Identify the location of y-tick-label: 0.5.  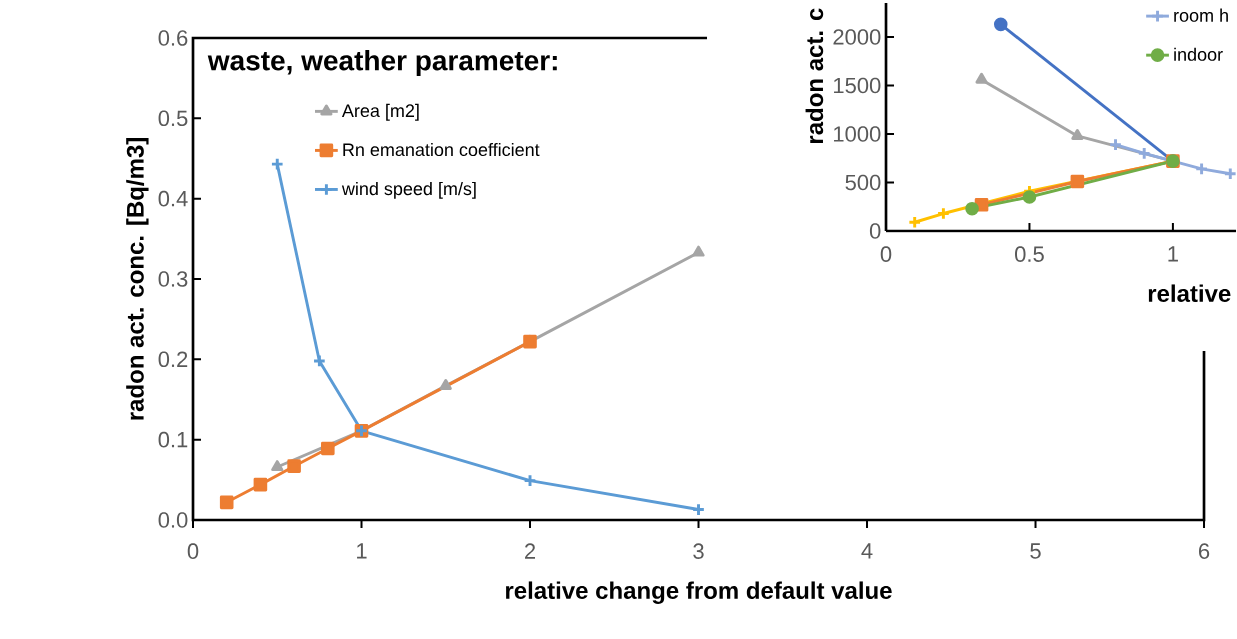
(173, 118).